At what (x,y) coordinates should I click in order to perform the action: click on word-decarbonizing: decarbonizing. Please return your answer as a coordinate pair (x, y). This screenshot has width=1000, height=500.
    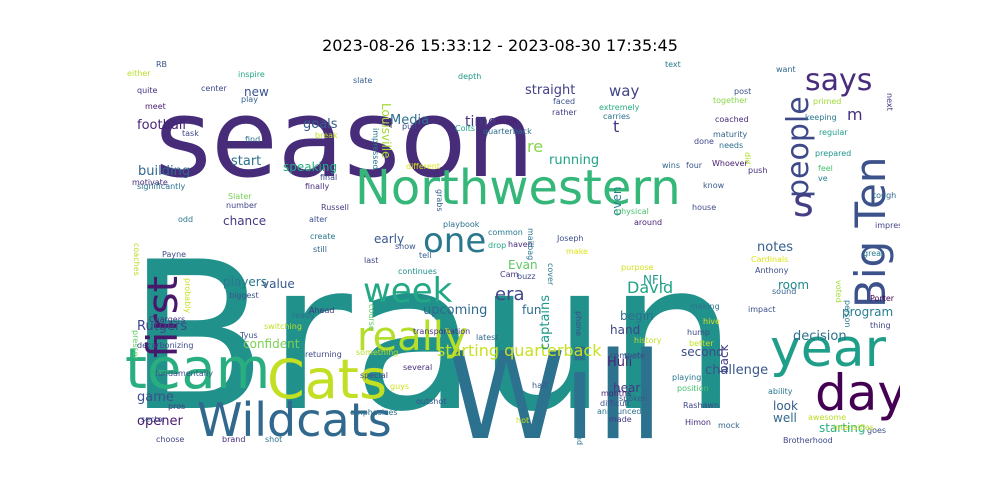
    Looking at the image, I should click on (165, 345).